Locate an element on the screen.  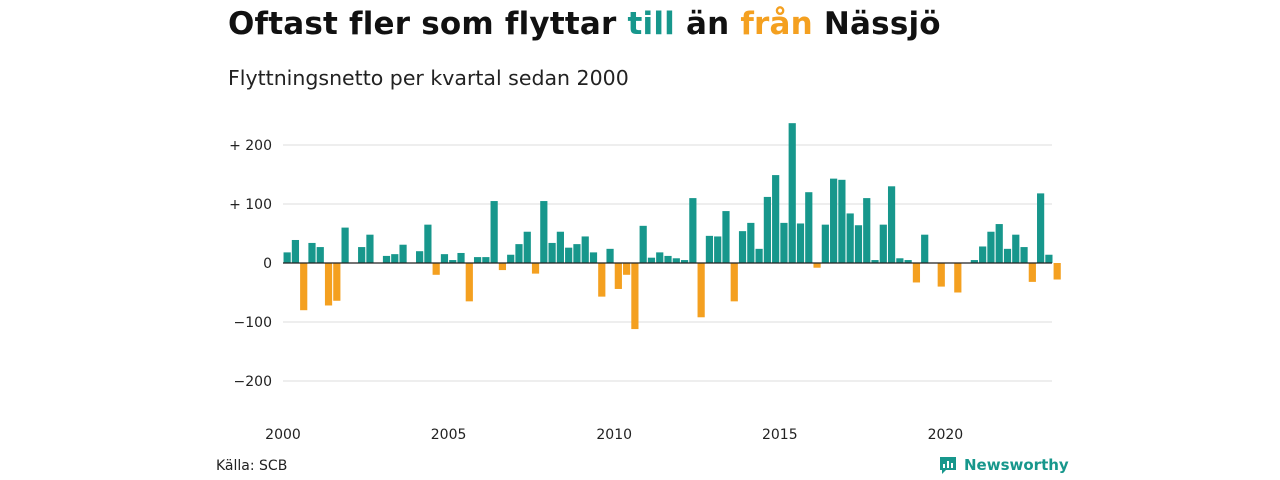
y-tick-label: −200 is located at coordinates (253, 382).